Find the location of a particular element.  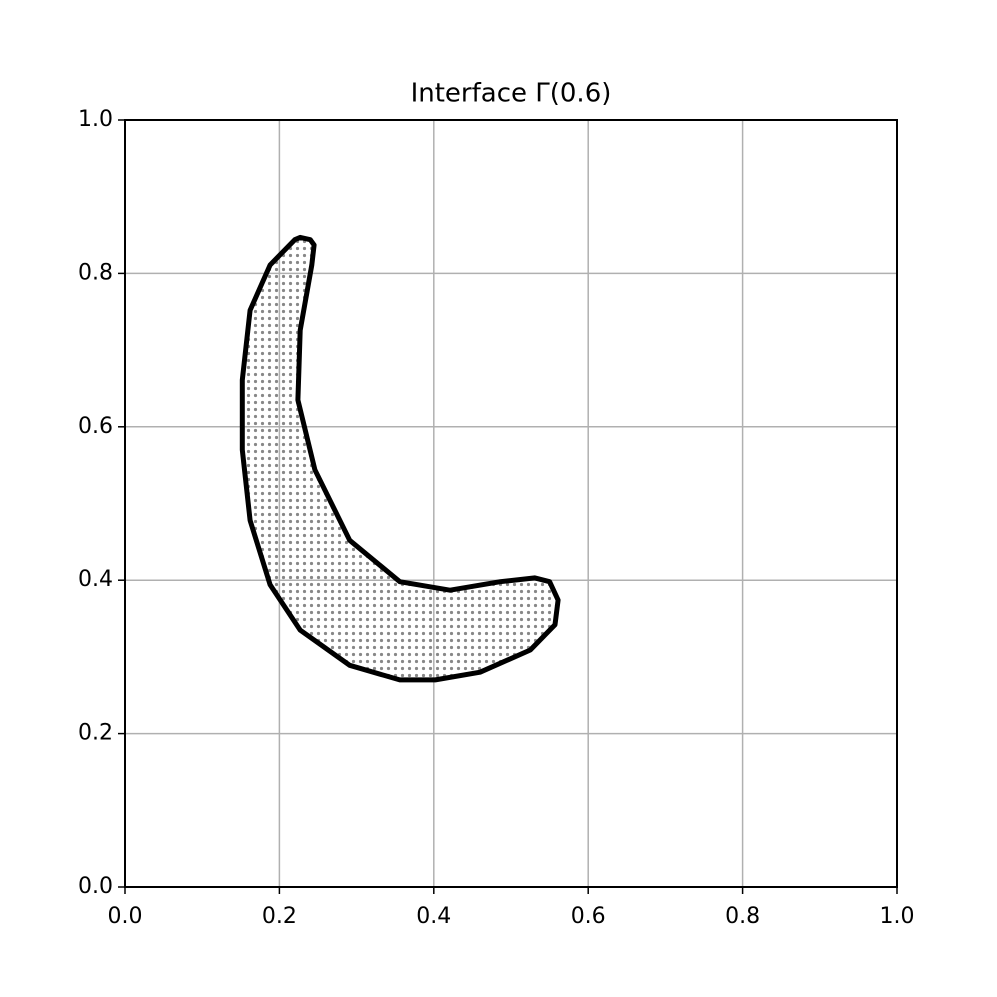

x-tick-label: 0.6 is located at coordinates (588, 916).